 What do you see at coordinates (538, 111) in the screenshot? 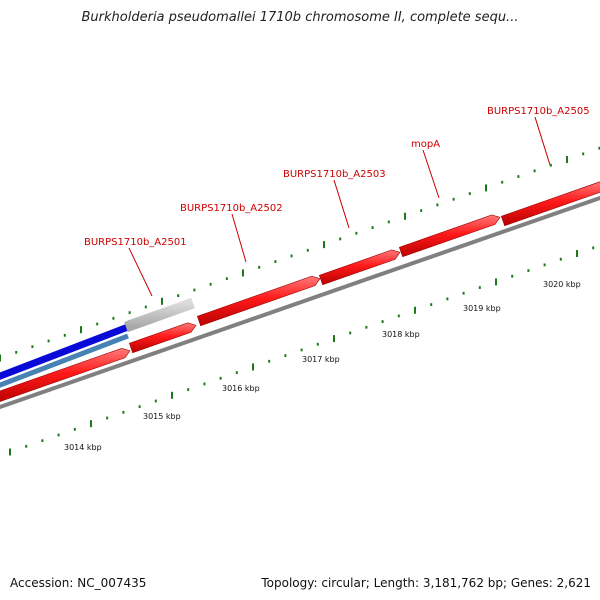
I see `gene-label: BURPS1710b_A2505` at bounding box center [538, 111].